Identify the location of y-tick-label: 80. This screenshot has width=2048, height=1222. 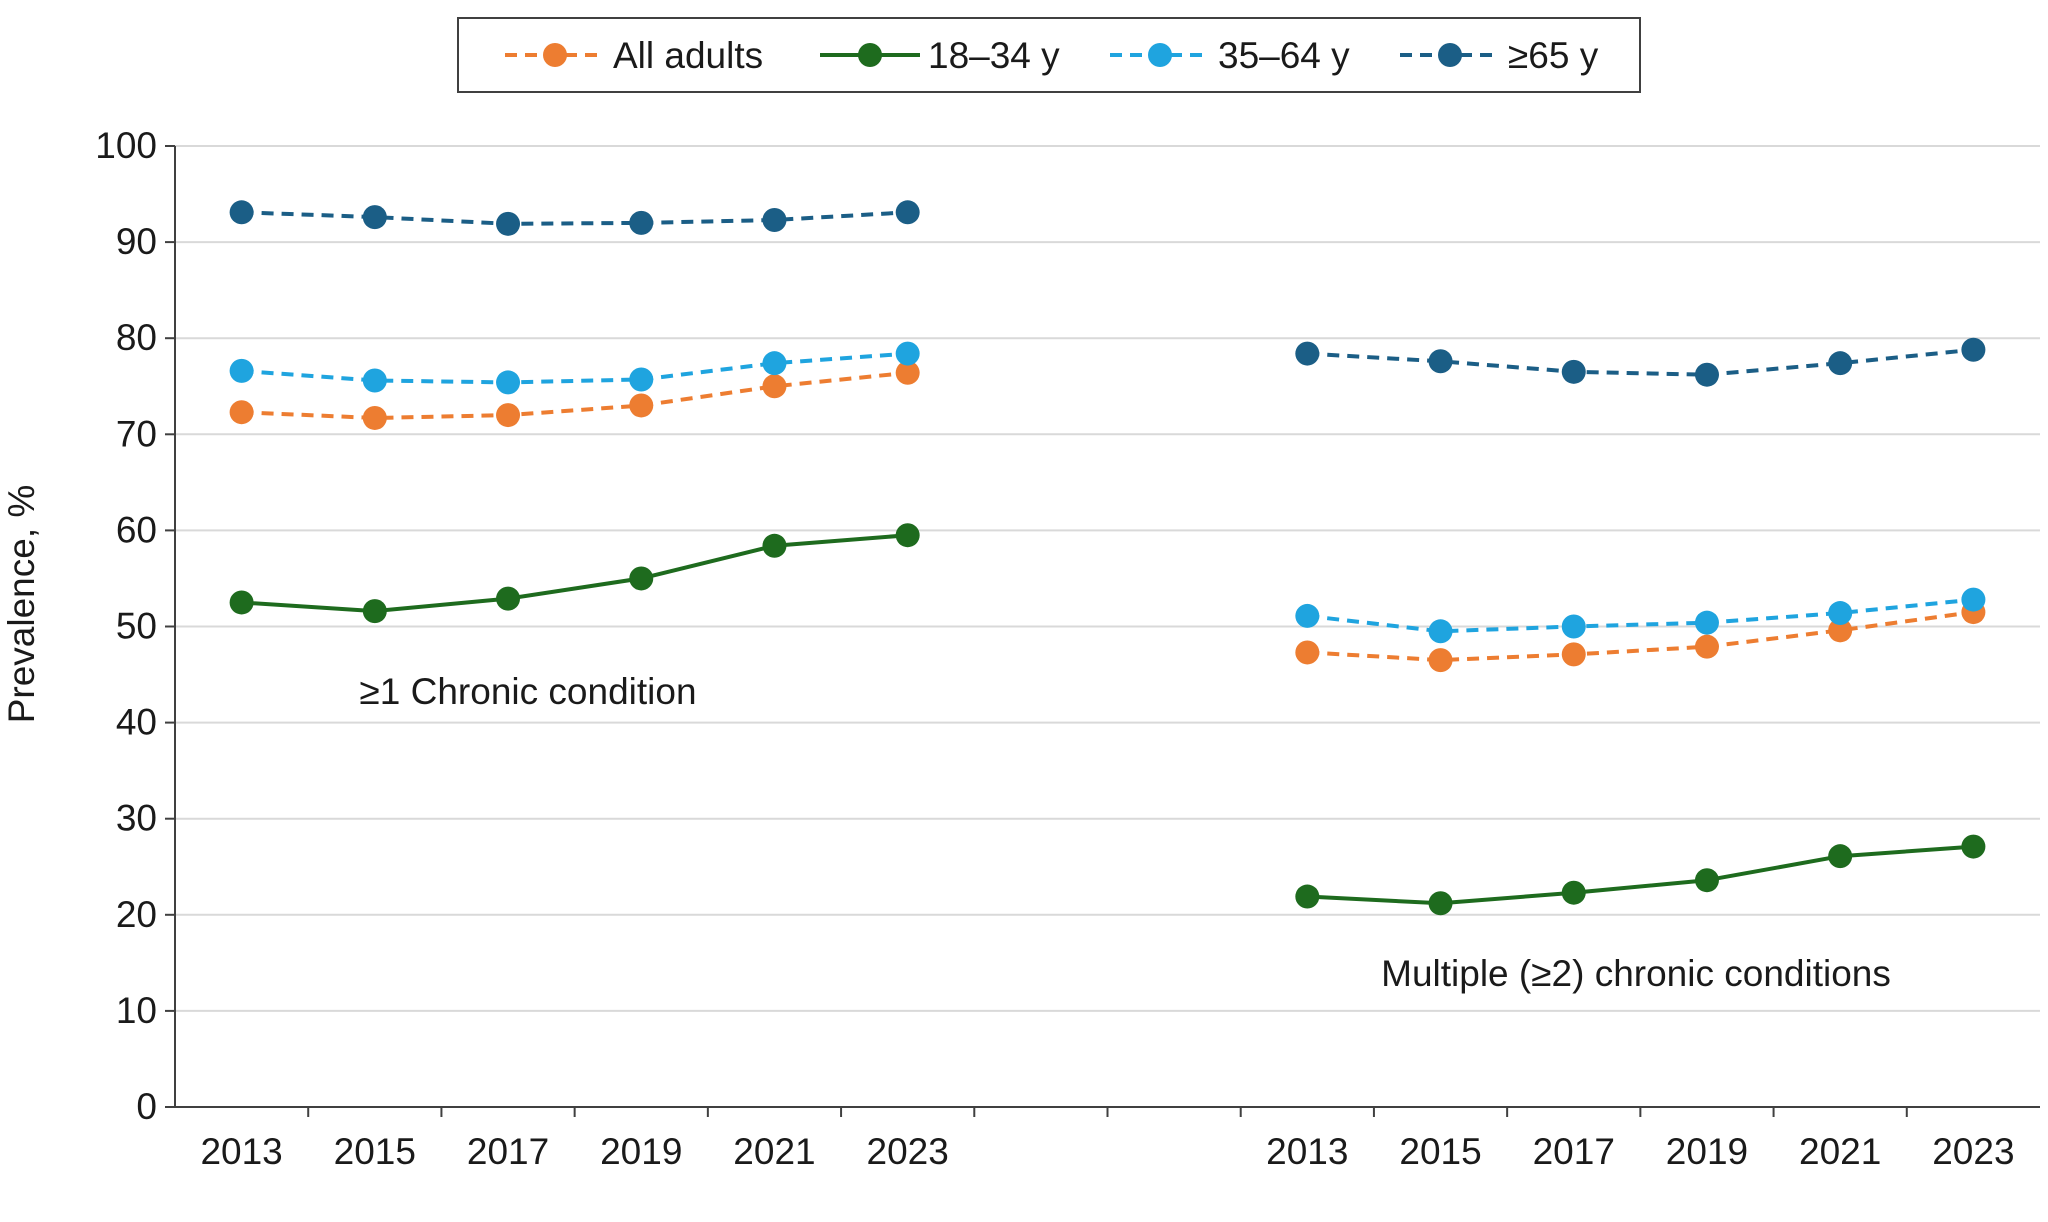
(136, 337).